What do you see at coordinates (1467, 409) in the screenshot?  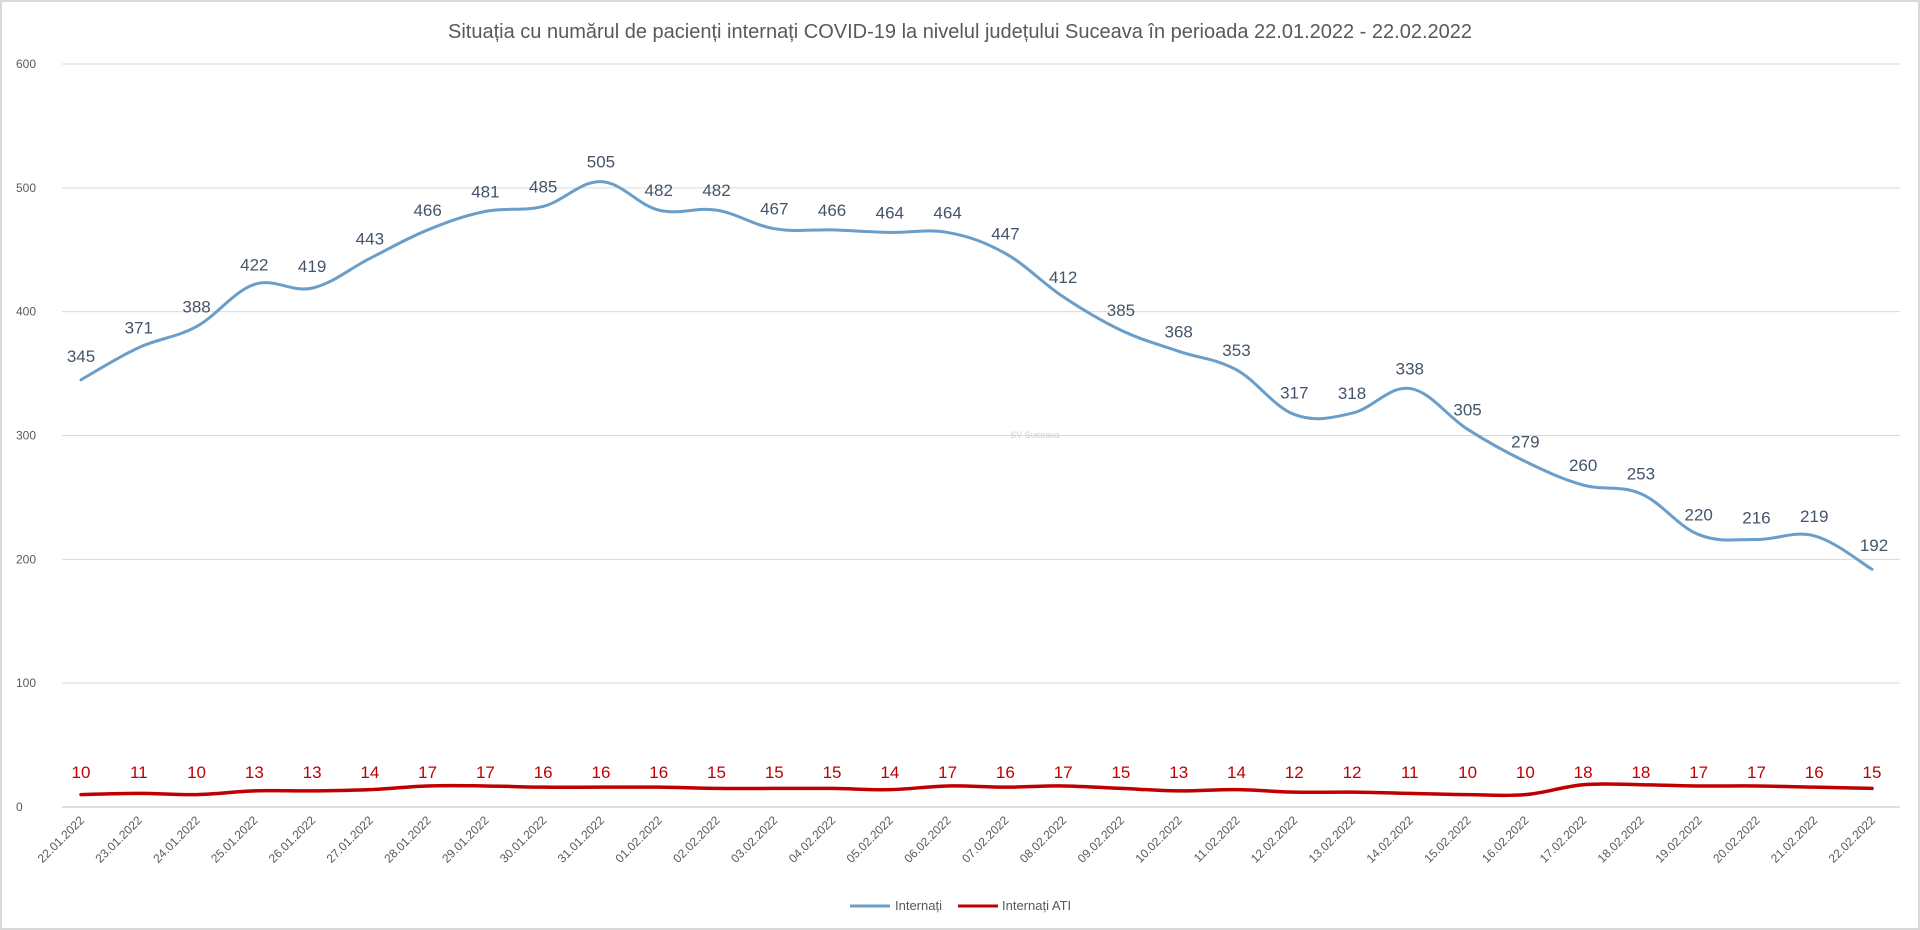 I see `data-label-internati: 305` at bounding box center [1467, 409].